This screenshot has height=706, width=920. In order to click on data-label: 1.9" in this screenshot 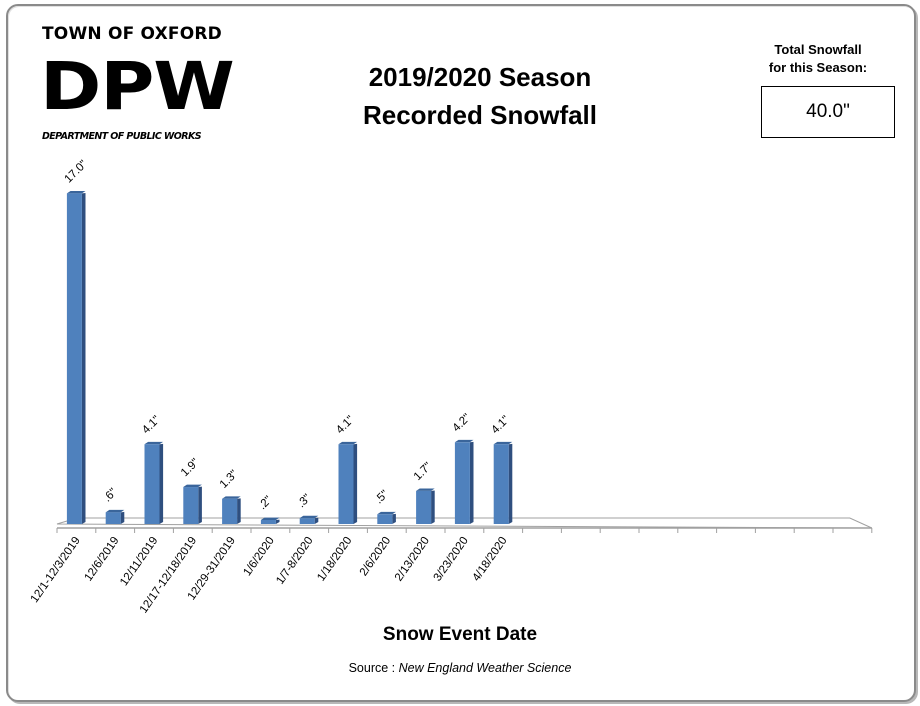, I will do `click(190, 467)`.